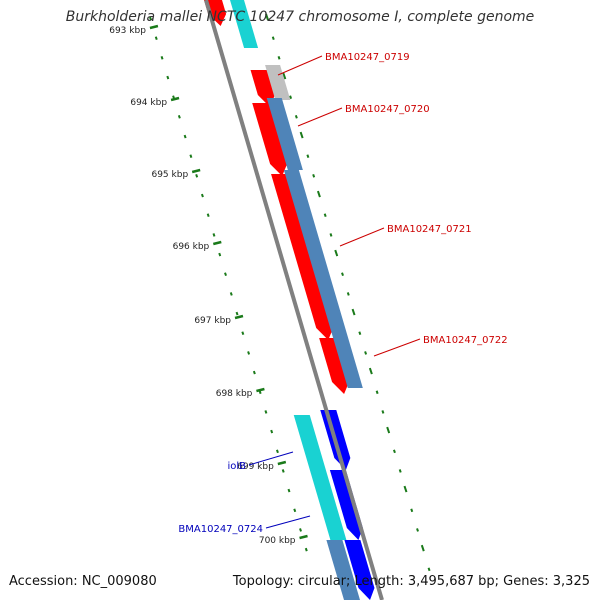 This screenshot has height=600, width=600. I want to click on ruler-label: 700 kbp, so click(277, 541).